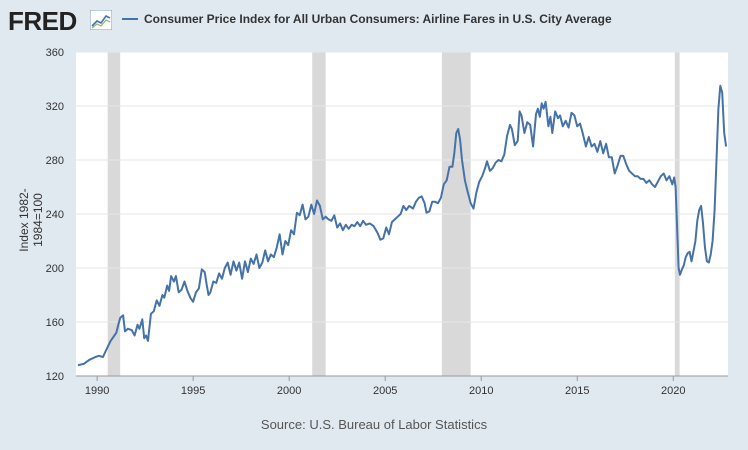  Describe the element at coordinates (193, 391) in the screenshot. I see `x-tick-label: 1995` at that location.